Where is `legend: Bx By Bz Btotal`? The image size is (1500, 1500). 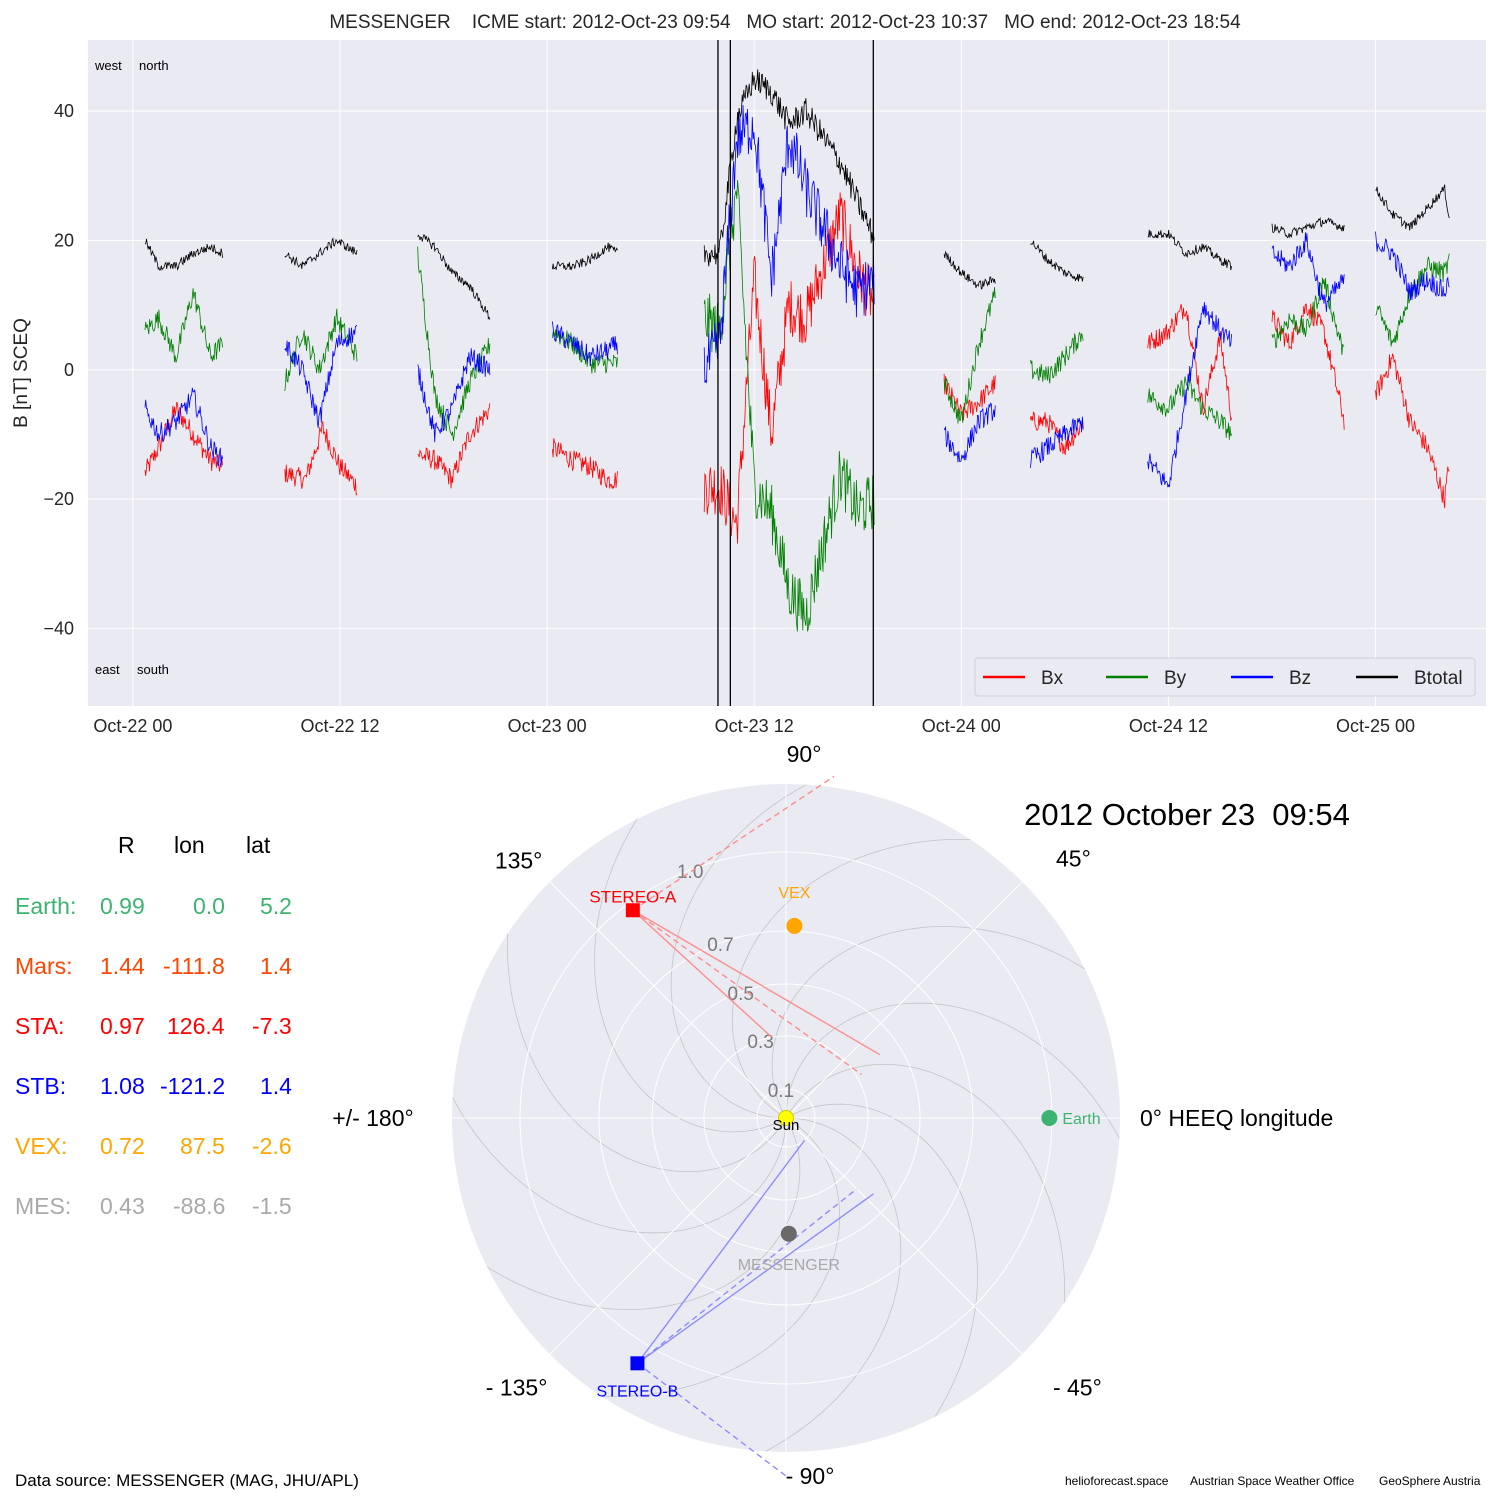
legend: Bx By Bz Btotal is located at coordinates (1225, 677).